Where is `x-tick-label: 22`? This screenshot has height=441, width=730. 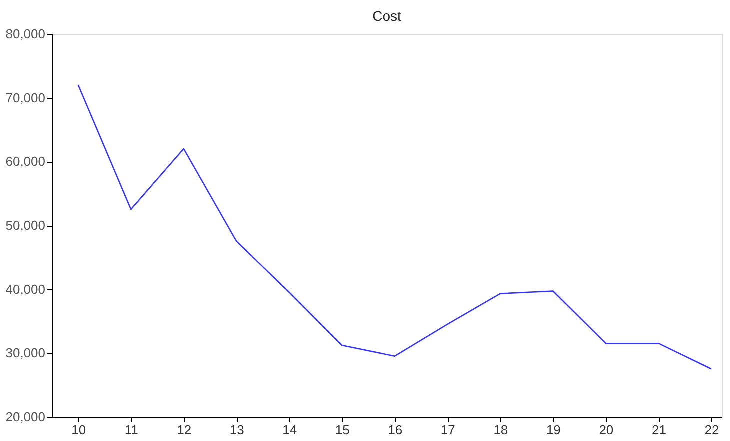 x-tick-label: 22 is located at coordinates (712, 430).